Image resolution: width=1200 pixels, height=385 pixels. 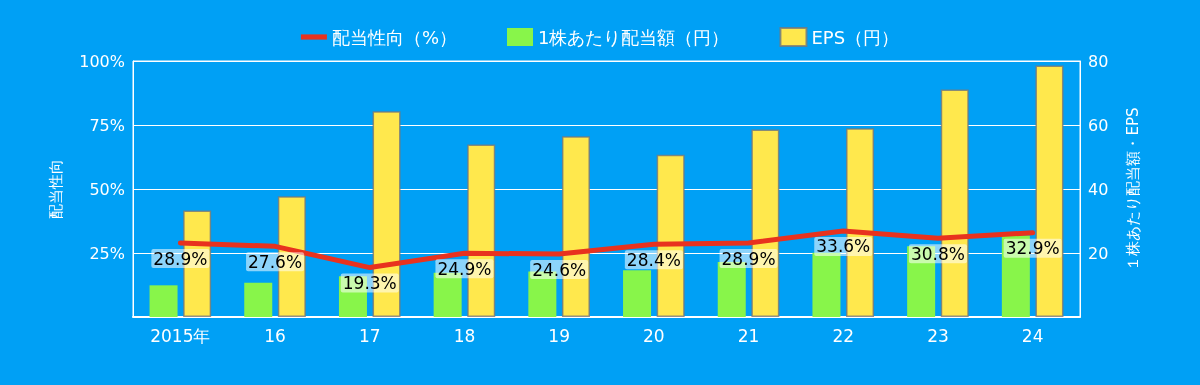 What do you see at coordinates (55, 189) in the screenshot?
I see `y-axis-title: 配当性向` at bounding box center [55, 189].